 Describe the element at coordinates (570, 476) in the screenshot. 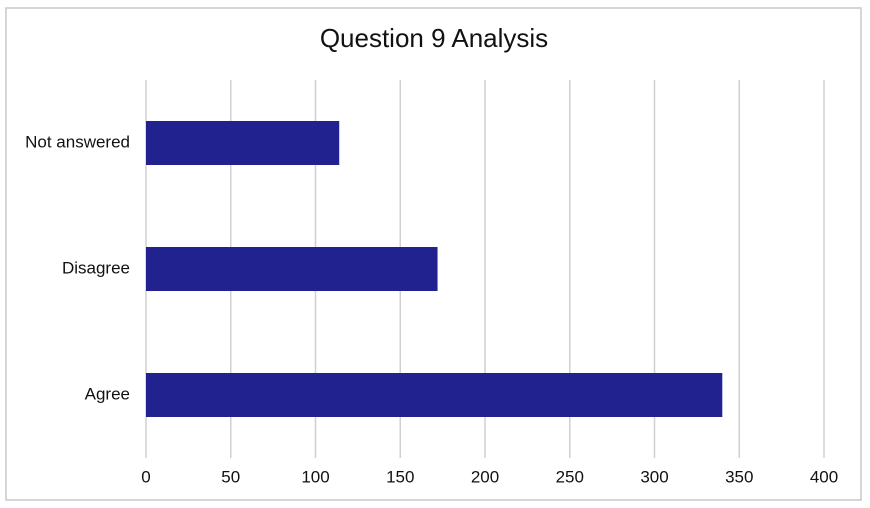

I see `x-tick-label: 250` at that location.